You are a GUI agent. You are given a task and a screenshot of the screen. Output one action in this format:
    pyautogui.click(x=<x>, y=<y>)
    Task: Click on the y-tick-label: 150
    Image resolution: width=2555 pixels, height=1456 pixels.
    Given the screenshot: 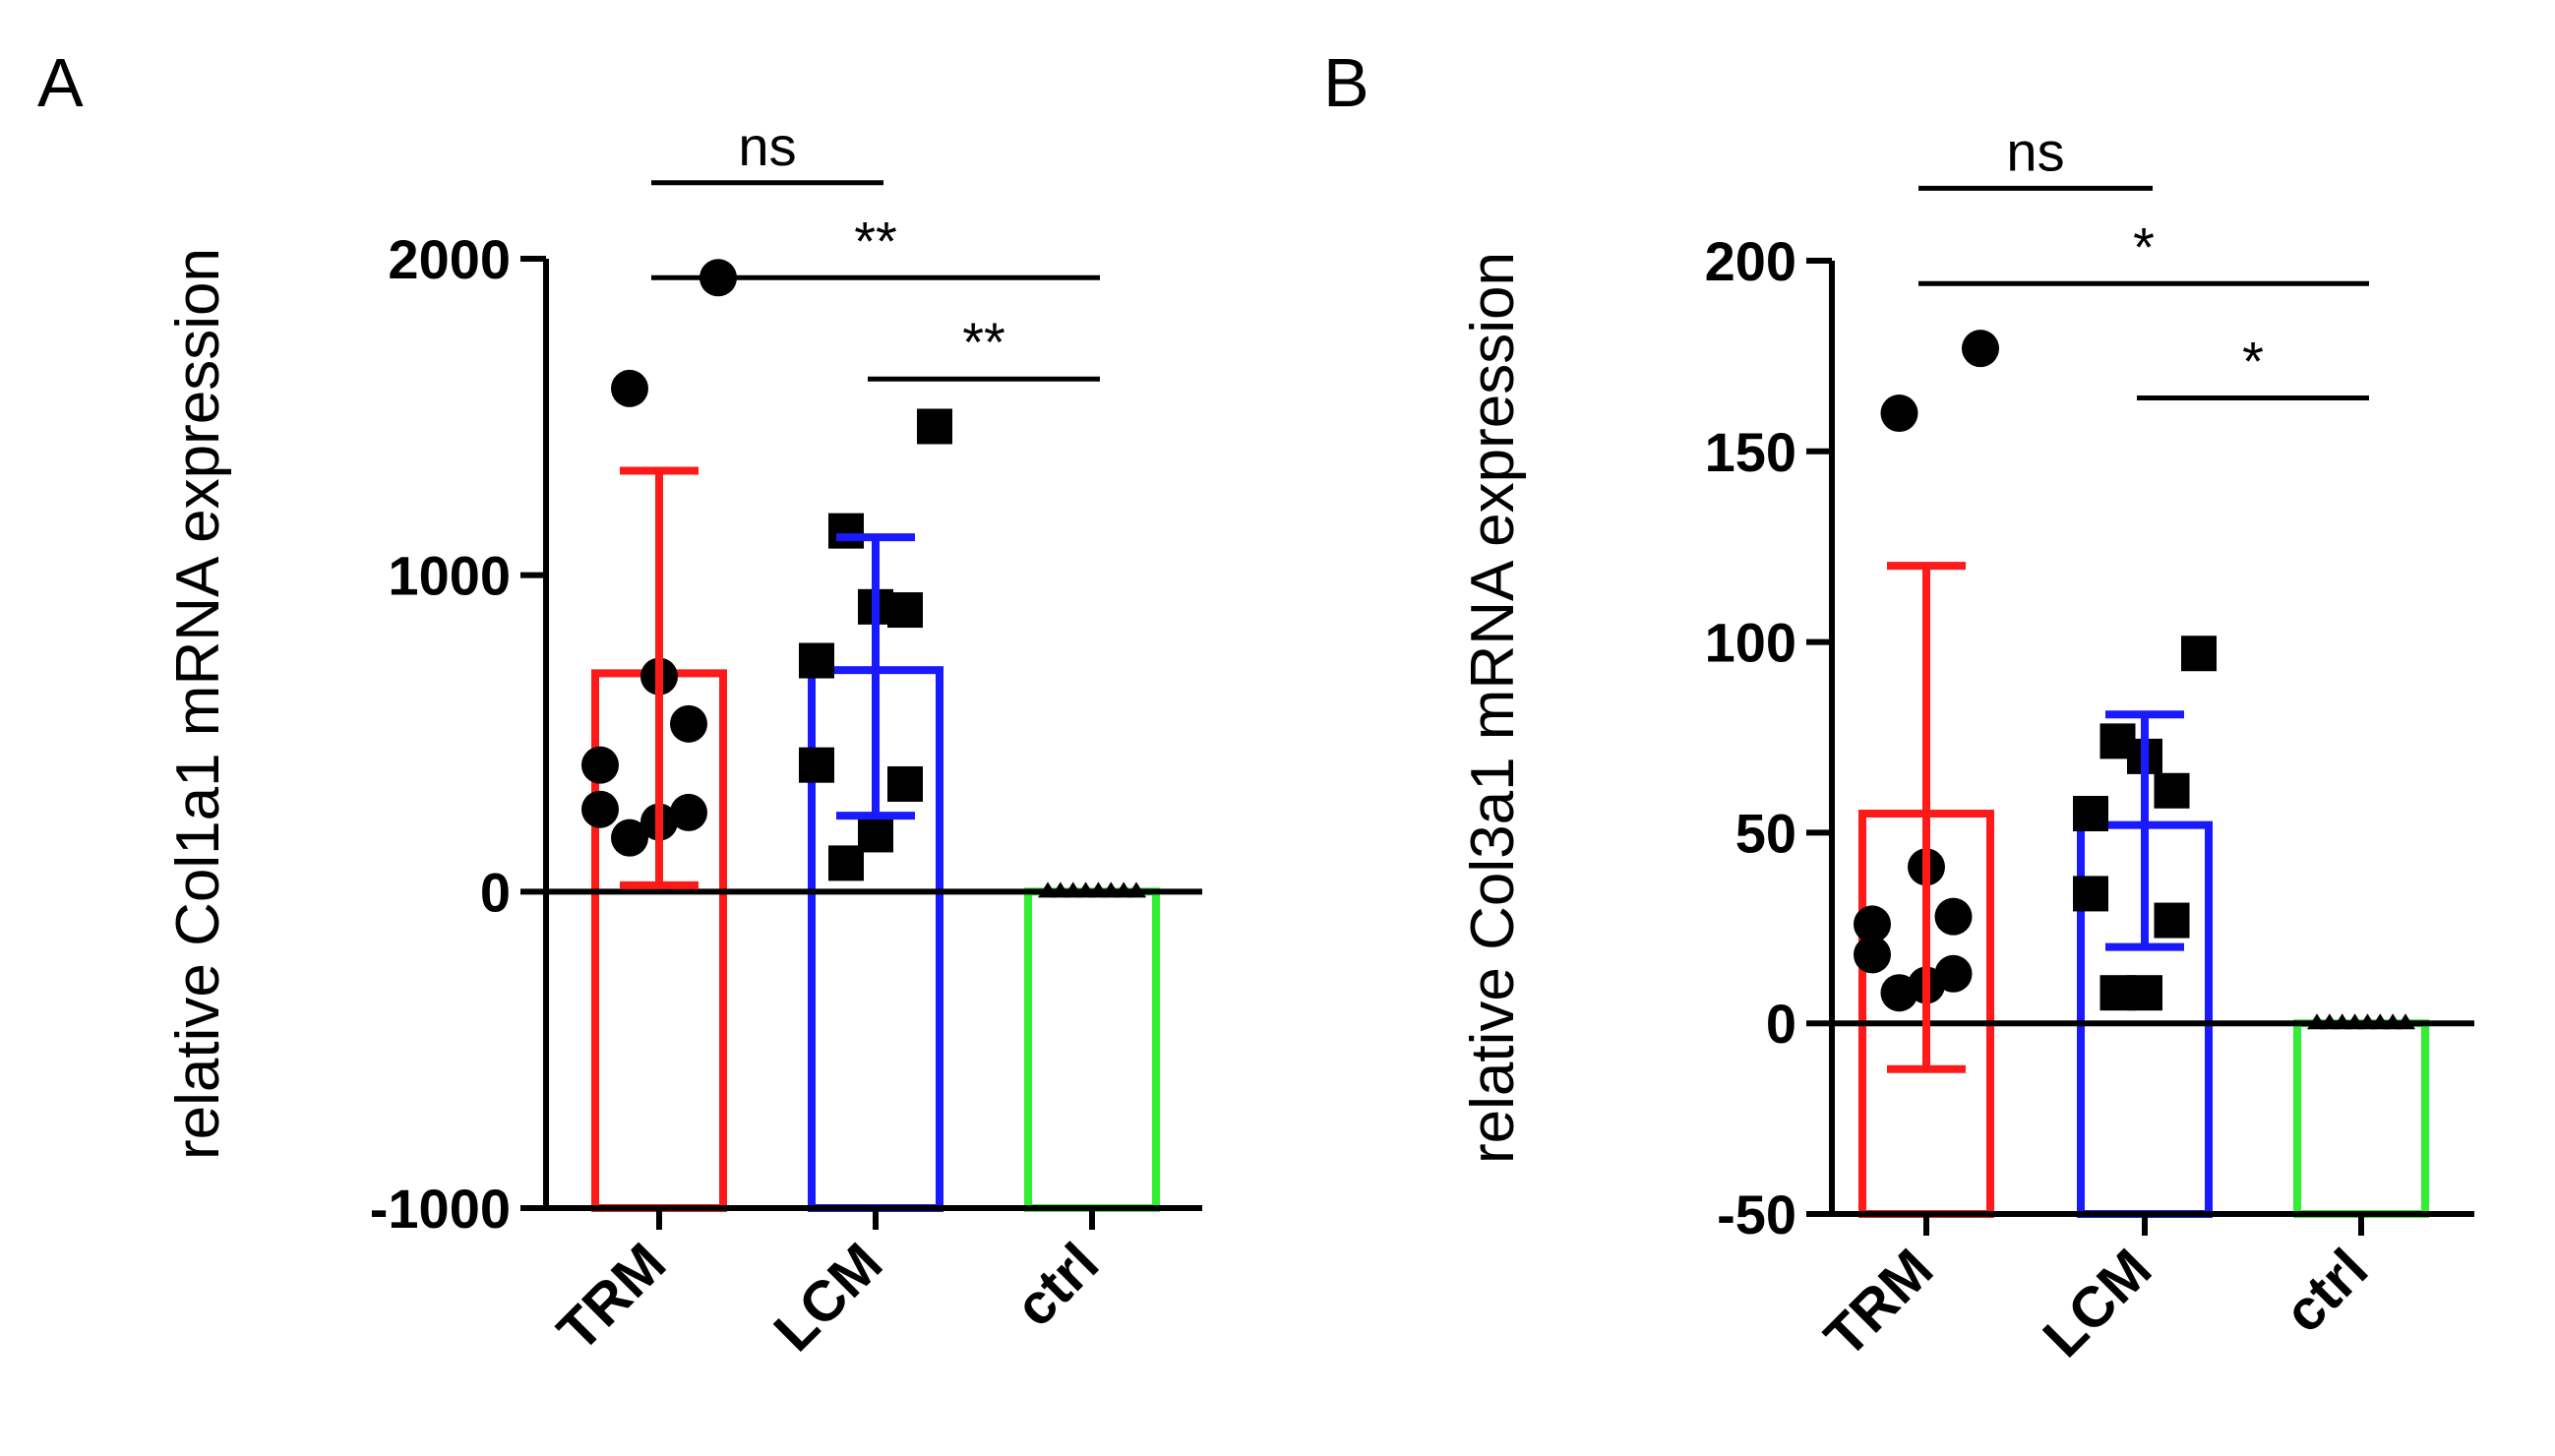 What is the action you would take?
    pyautogui.click(x=1750, y=452)
    